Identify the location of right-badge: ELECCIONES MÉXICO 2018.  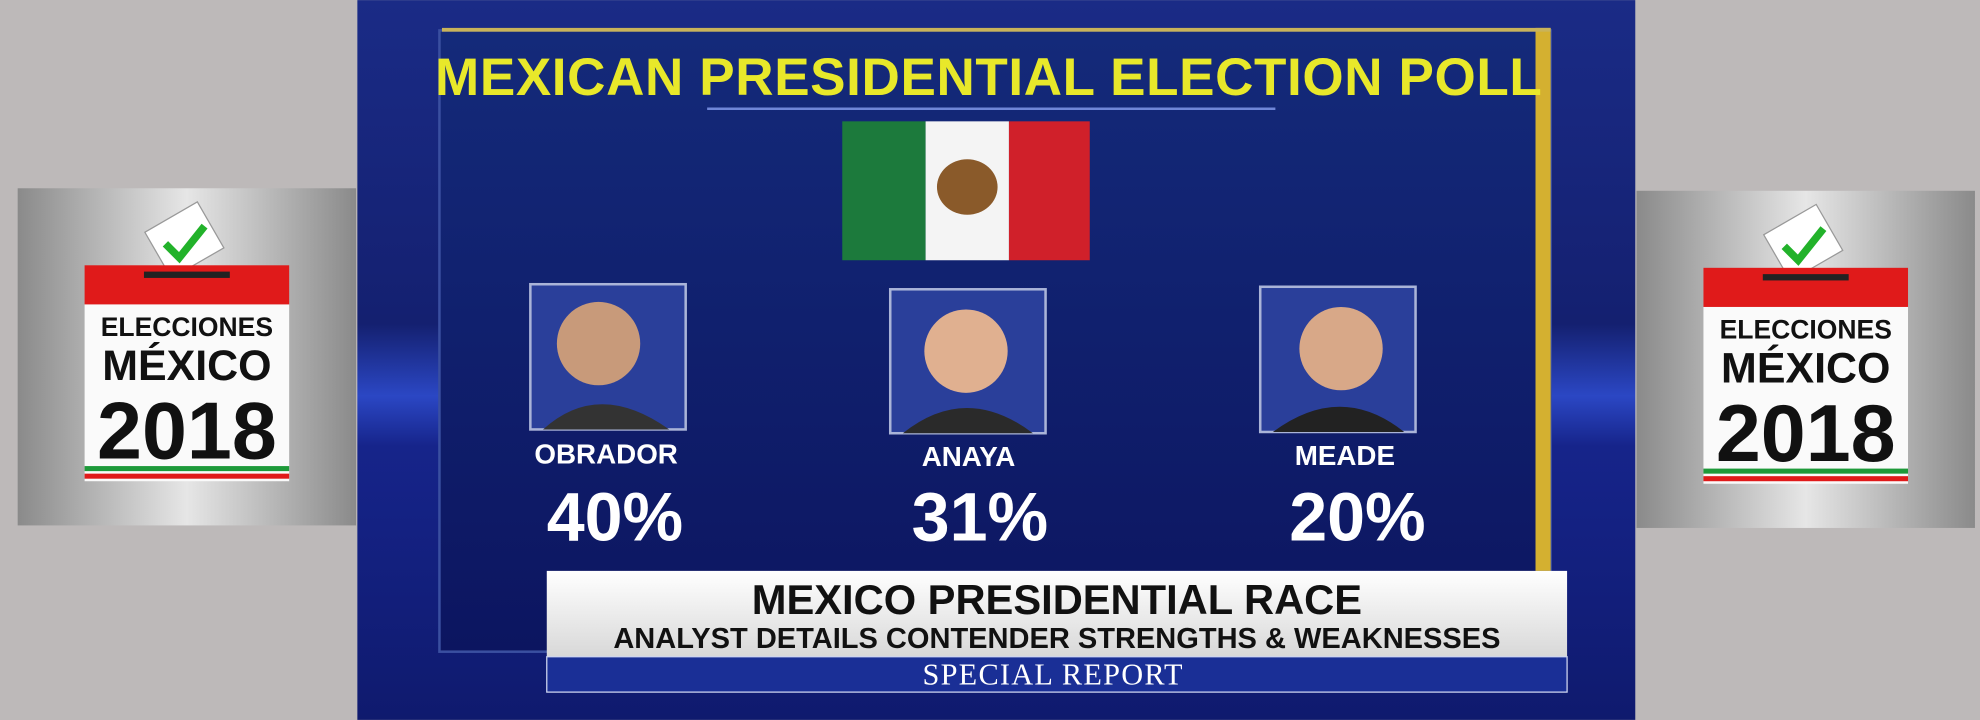
(1806, 359).